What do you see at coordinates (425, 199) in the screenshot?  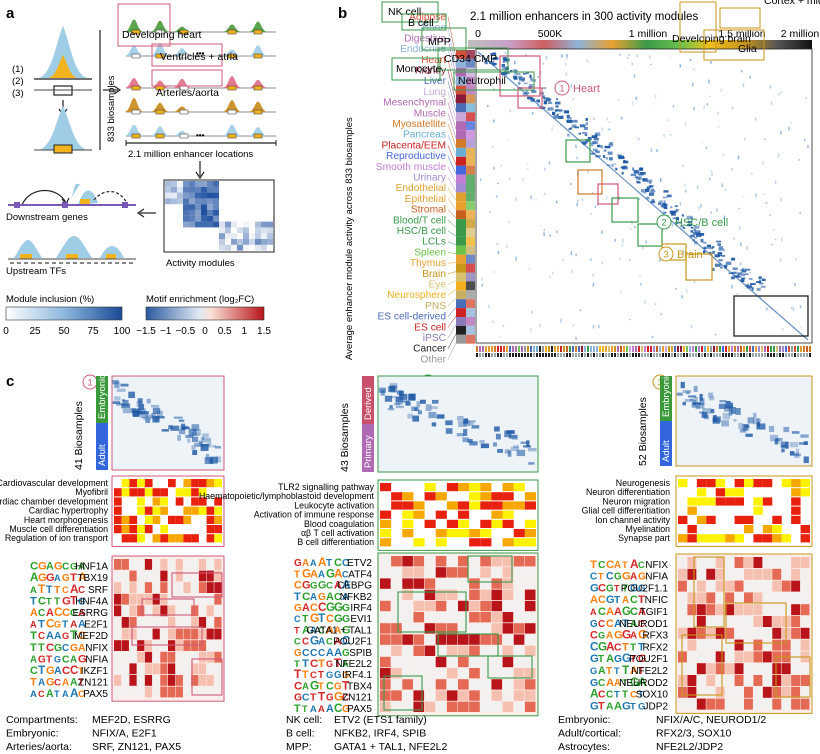 I see `tissue-label: Epithelial` at bounding box center [425, 199].